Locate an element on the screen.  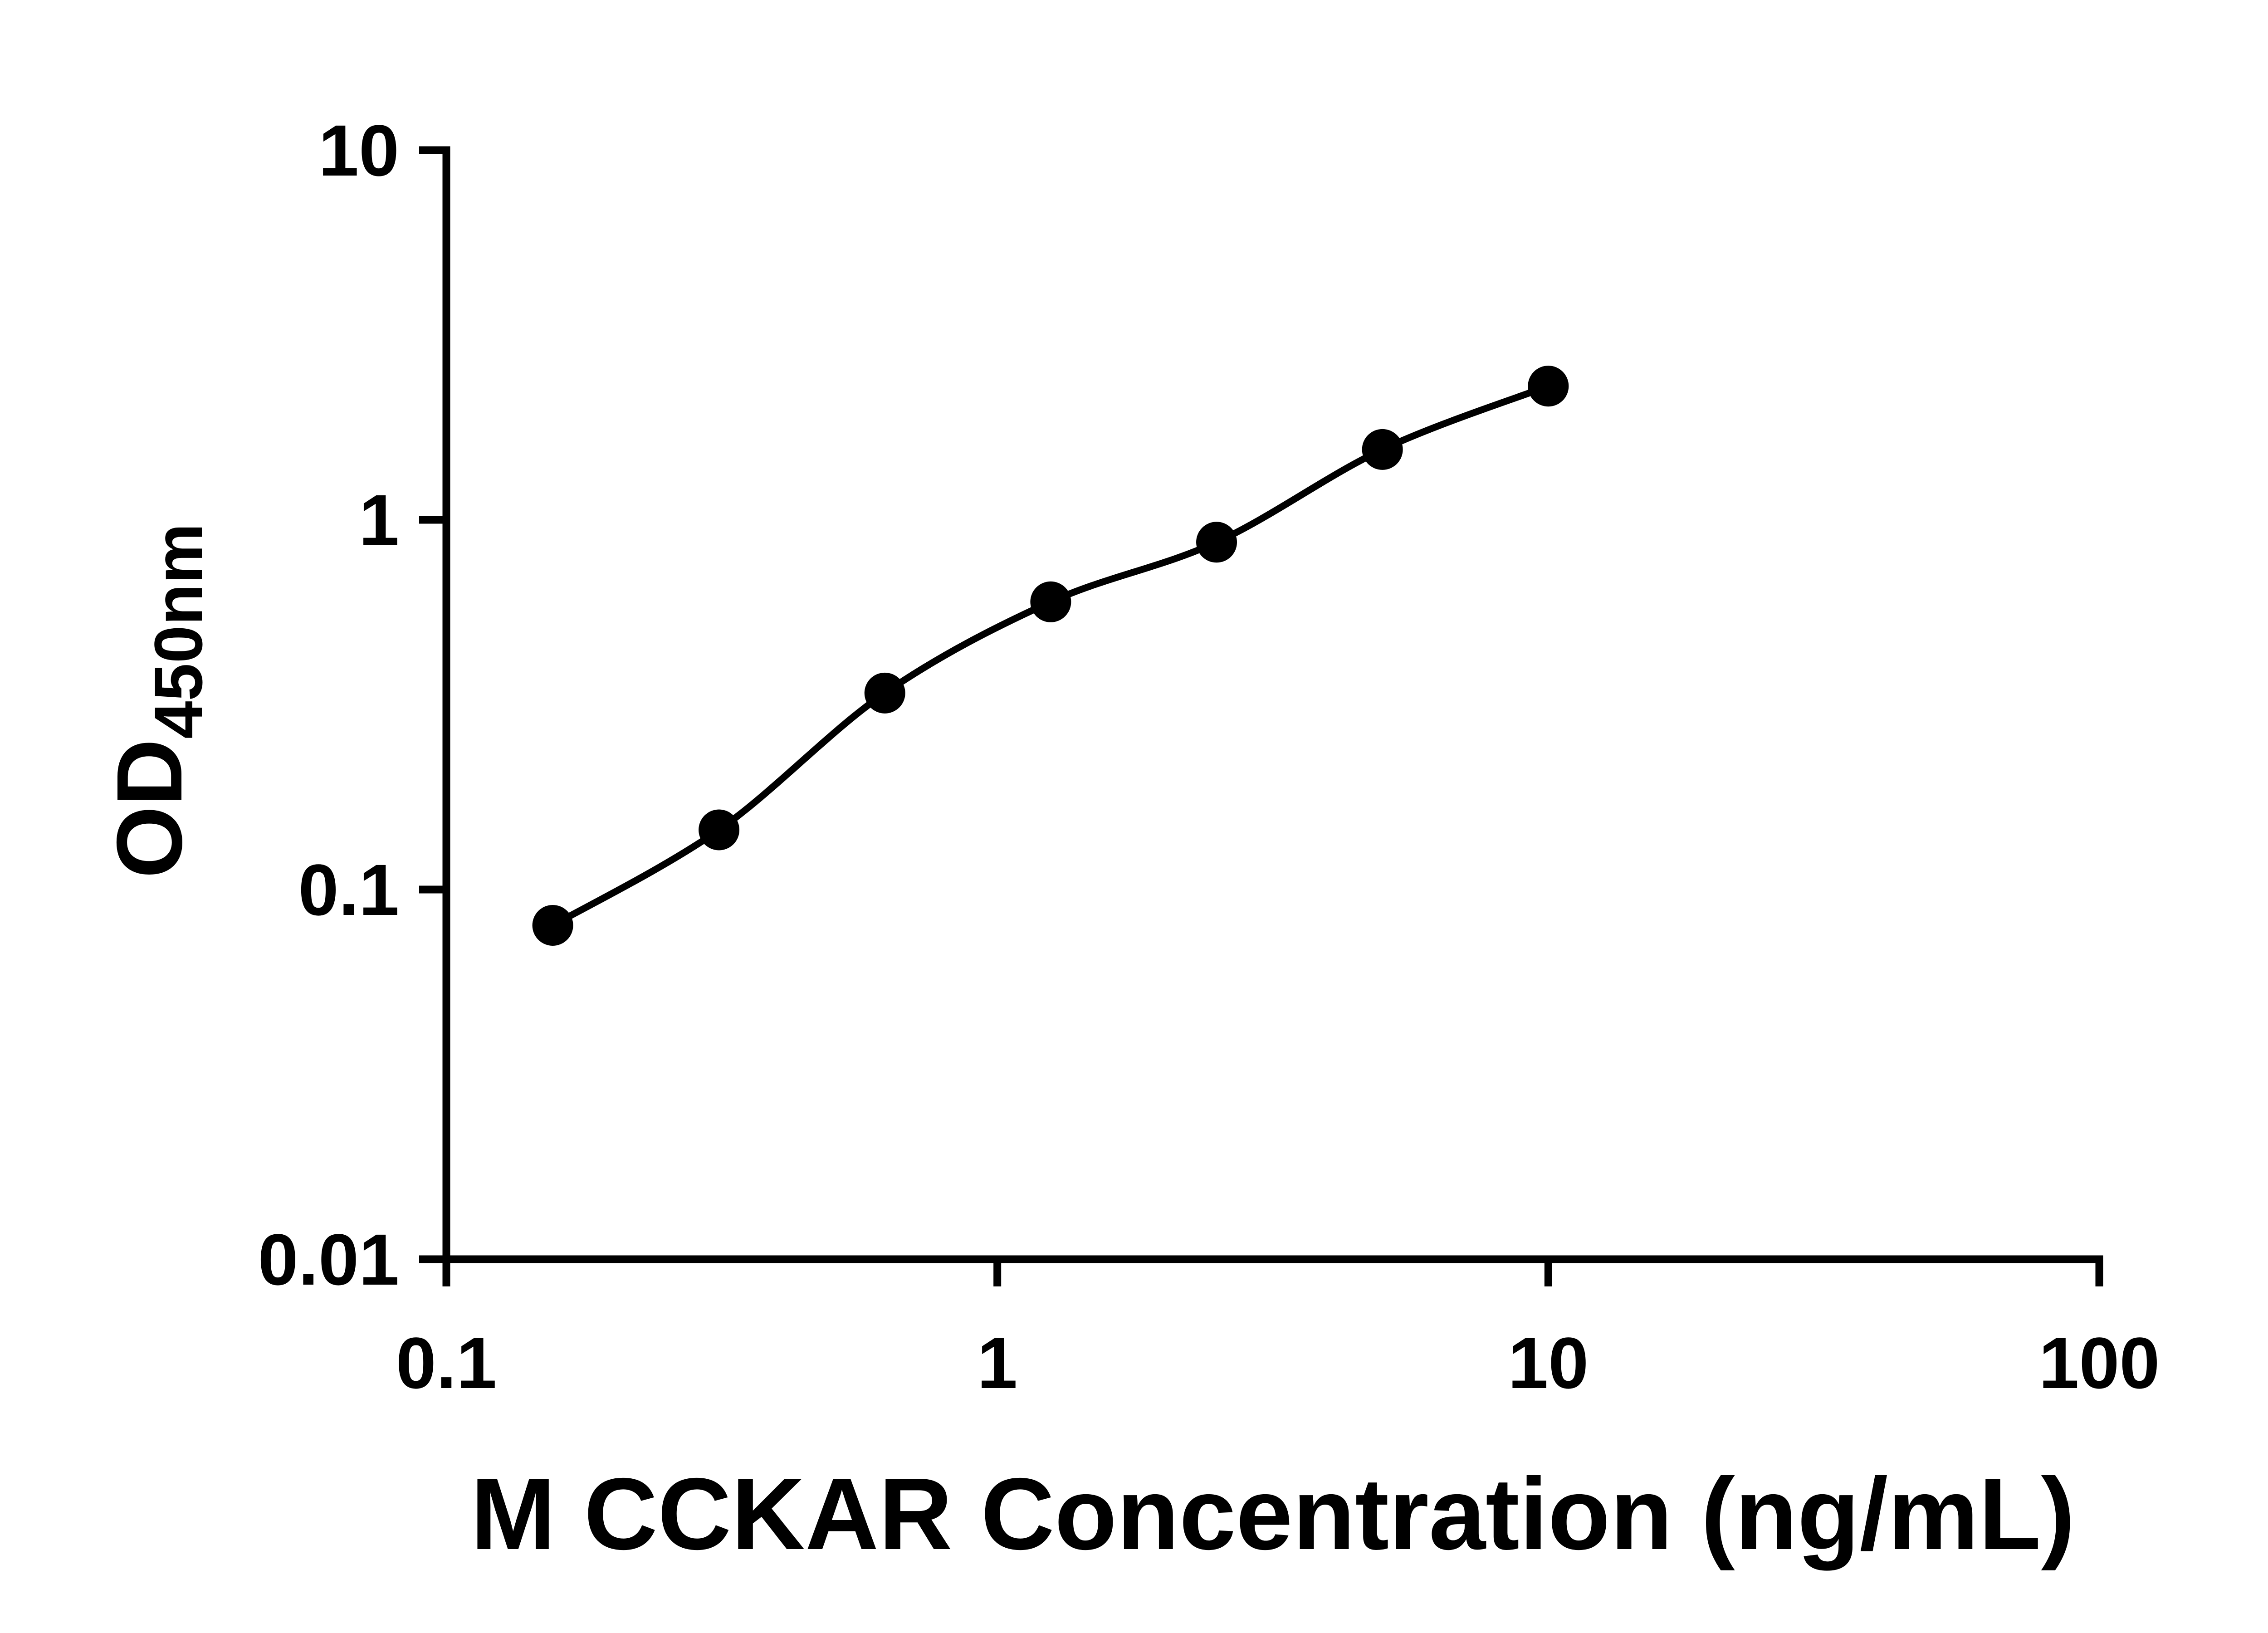
y-tick-label: 10 is located at coordinates (359, 150).